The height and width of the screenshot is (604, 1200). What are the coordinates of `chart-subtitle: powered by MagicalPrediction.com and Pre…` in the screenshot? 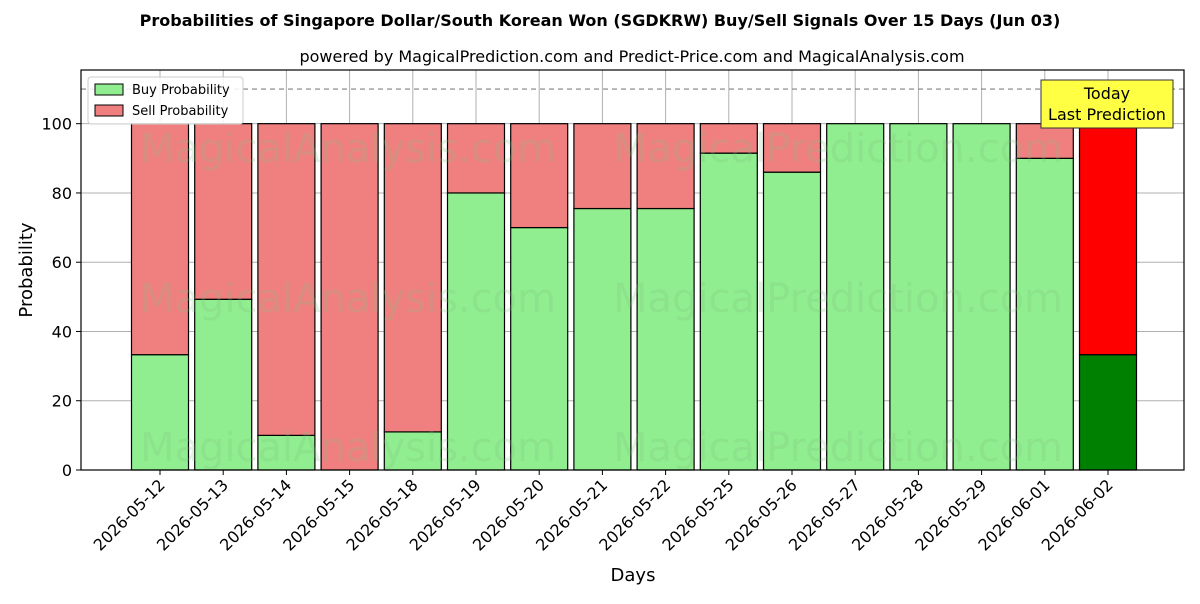 It's located at (631, 56).